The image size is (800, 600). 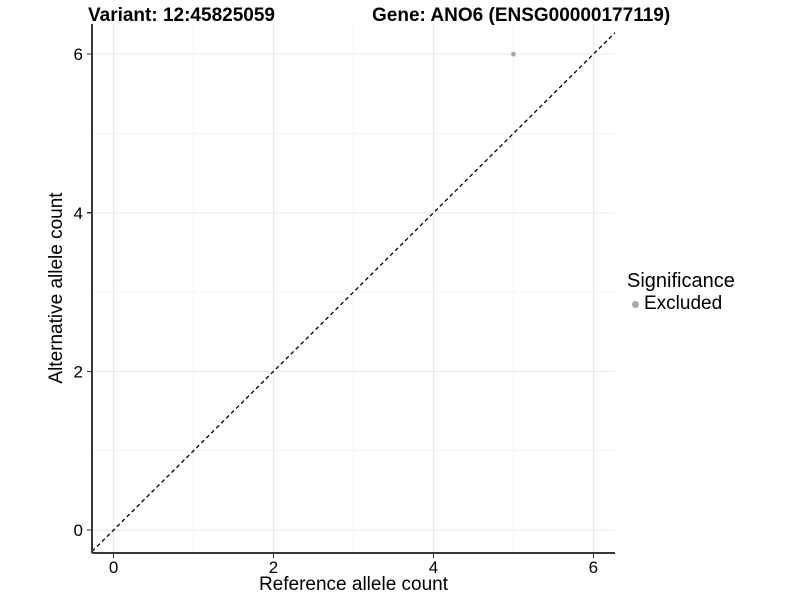 What do you see at coordinates (433, 567) in the screenshot?
I see `x-tick-label: 4` at bounding box center [433, 567].